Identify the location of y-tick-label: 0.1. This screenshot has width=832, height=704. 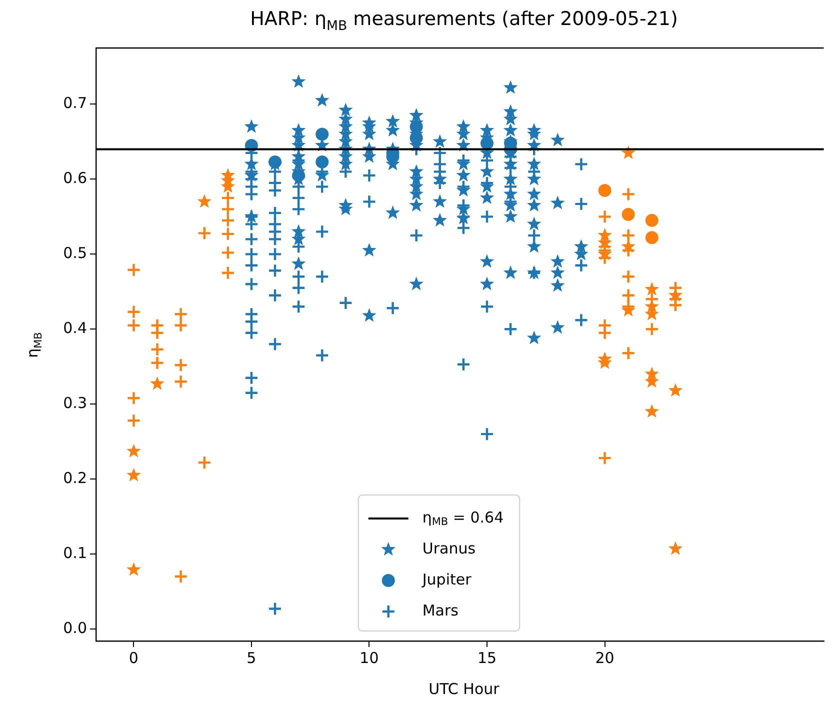
(75, 553).